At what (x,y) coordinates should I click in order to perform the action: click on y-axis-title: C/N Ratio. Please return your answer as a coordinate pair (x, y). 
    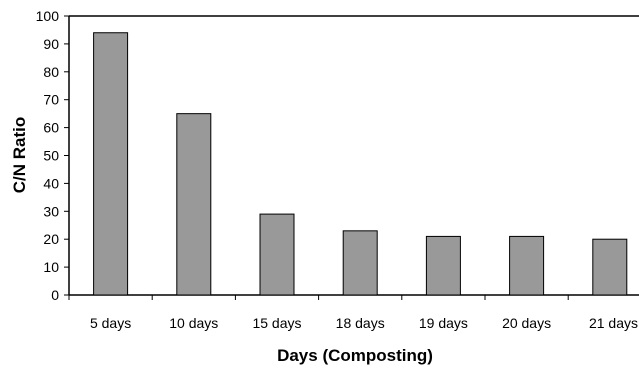
    Looking at the image, I should click on (19, 155).